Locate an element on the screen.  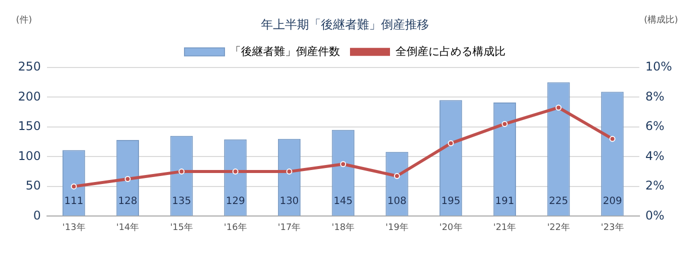
x-tick-label: '17年 is located at coordinates (289, 227).